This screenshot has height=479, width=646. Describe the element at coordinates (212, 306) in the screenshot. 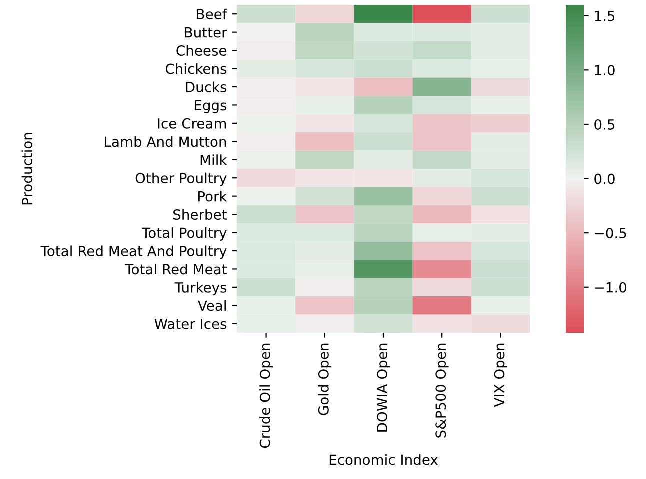

I see `y-tick-label: Veal` at that location.